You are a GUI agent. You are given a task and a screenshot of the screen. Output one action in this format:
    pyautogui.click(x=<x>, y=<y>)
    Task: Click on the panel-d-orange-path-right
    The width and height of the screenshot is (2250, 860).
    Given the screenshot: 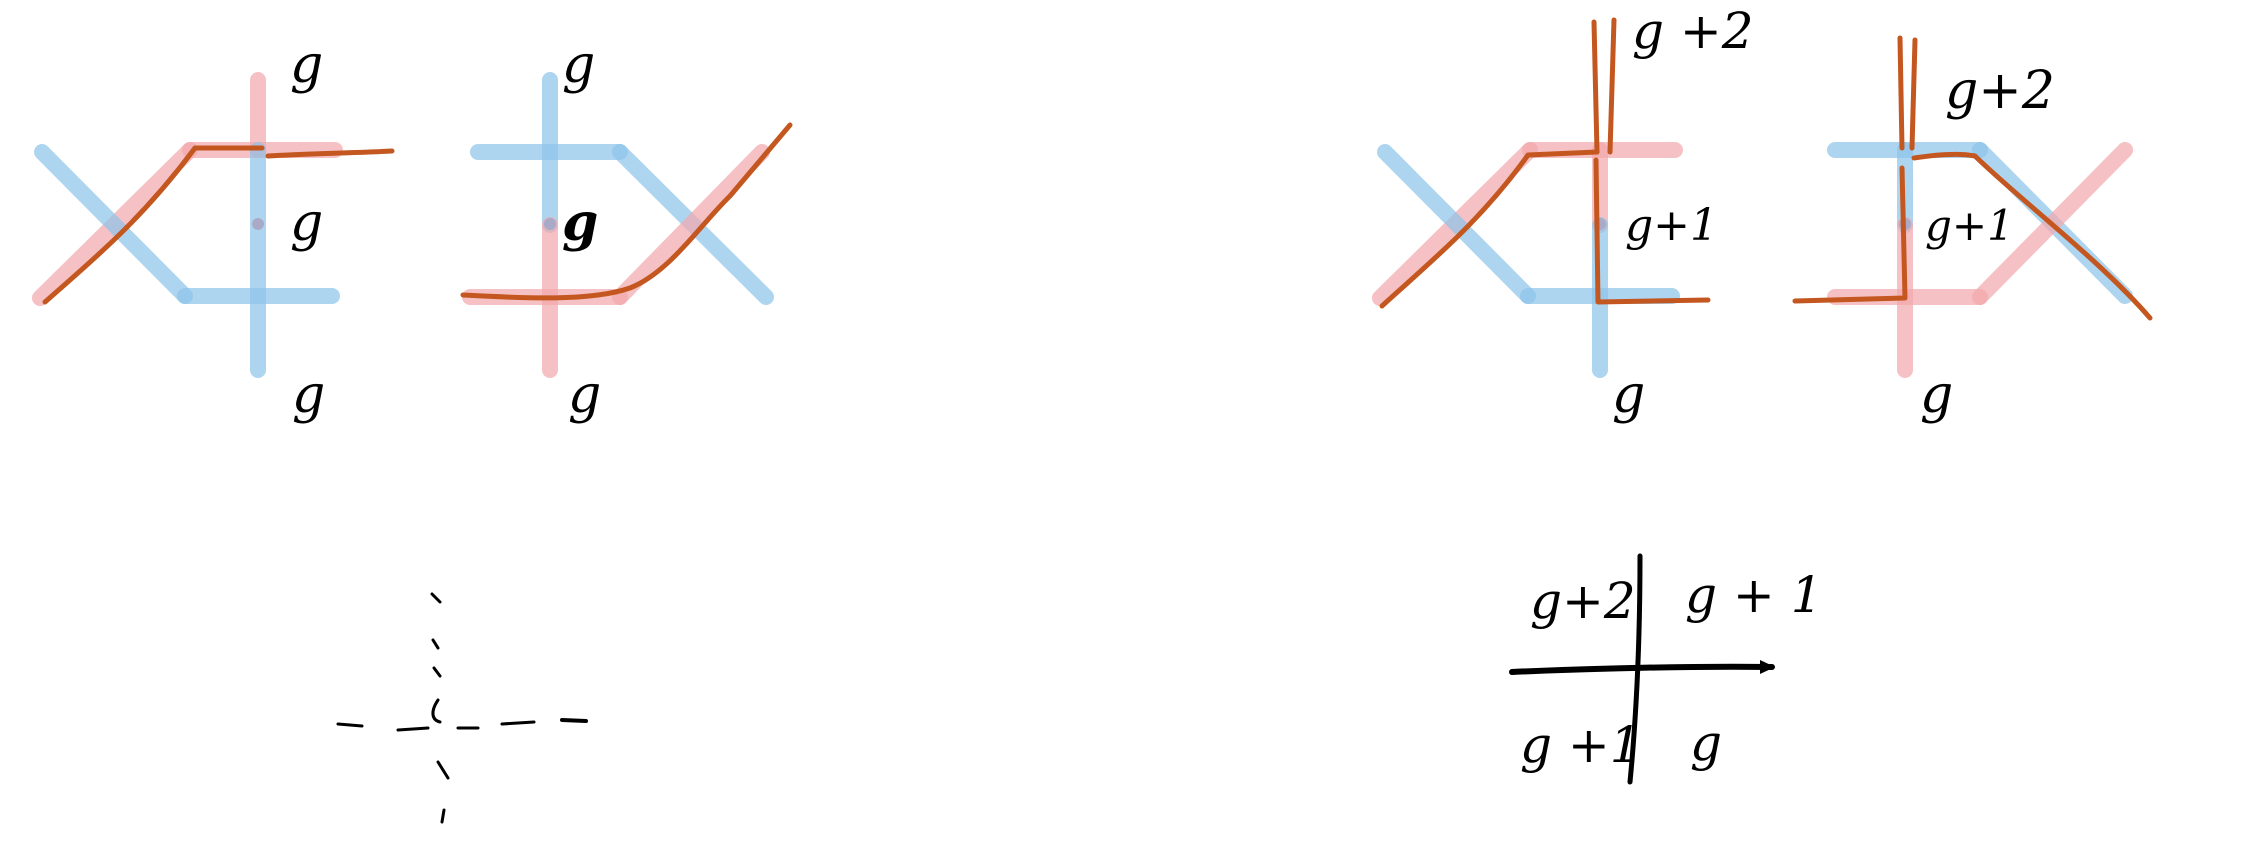 What is the action you would take?
    pyautogui.click(x=2032, y=236)
    